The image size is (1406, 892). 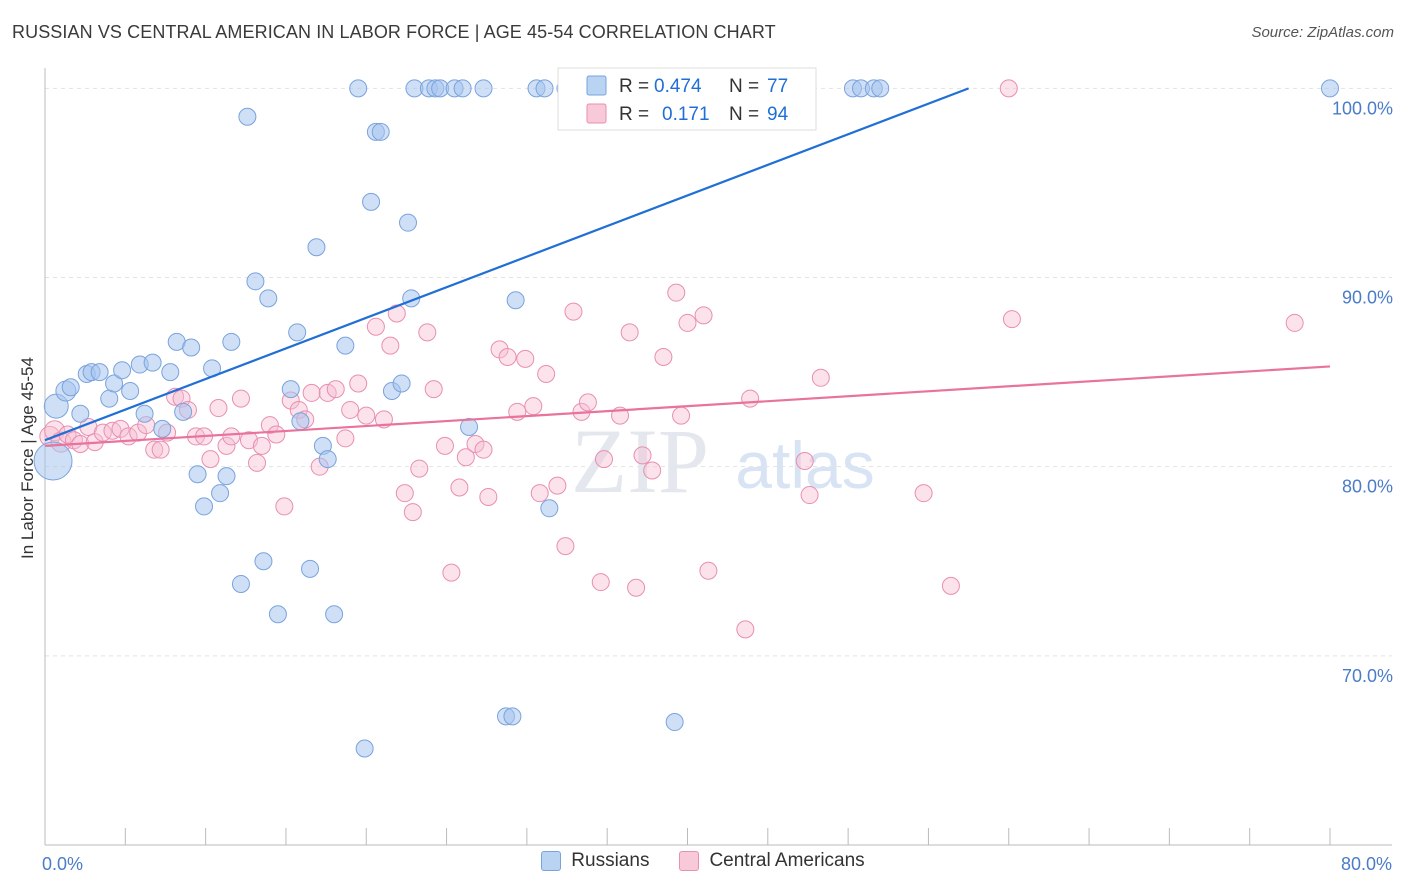 I want to click on stats-legend: R = 0.474 N = 77 R = 0.171 N = 94, so click(x=687, y=99).